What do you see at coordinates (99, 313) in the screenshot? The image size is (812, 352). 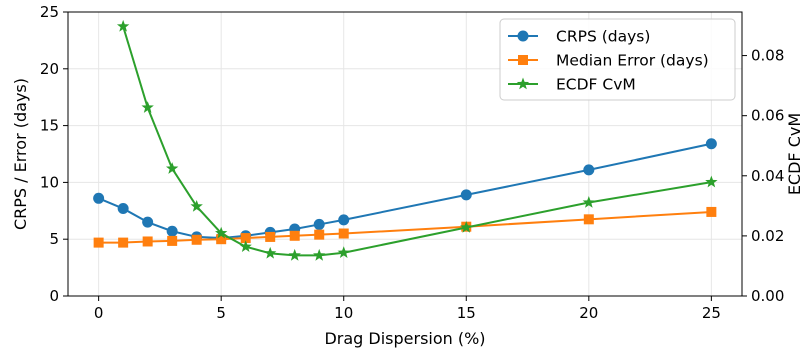 I see `x-tick-label: 0` at bounding box center [99, 313].